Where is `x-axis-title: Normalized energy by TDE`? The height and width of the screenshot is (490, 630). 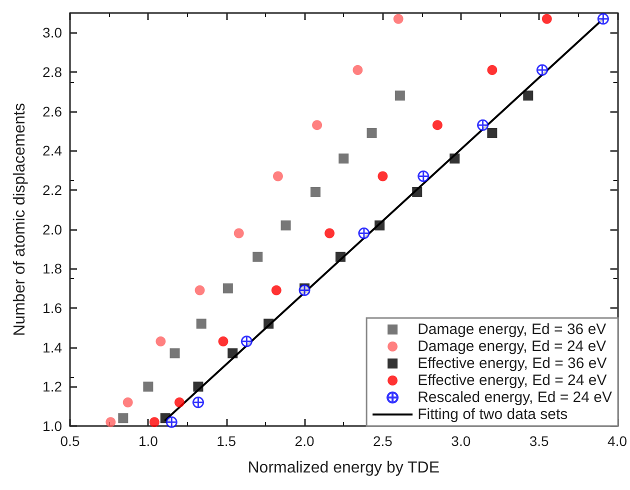
x-axis-title: Normalized energy by TDE is located at coordinates (344, 468).